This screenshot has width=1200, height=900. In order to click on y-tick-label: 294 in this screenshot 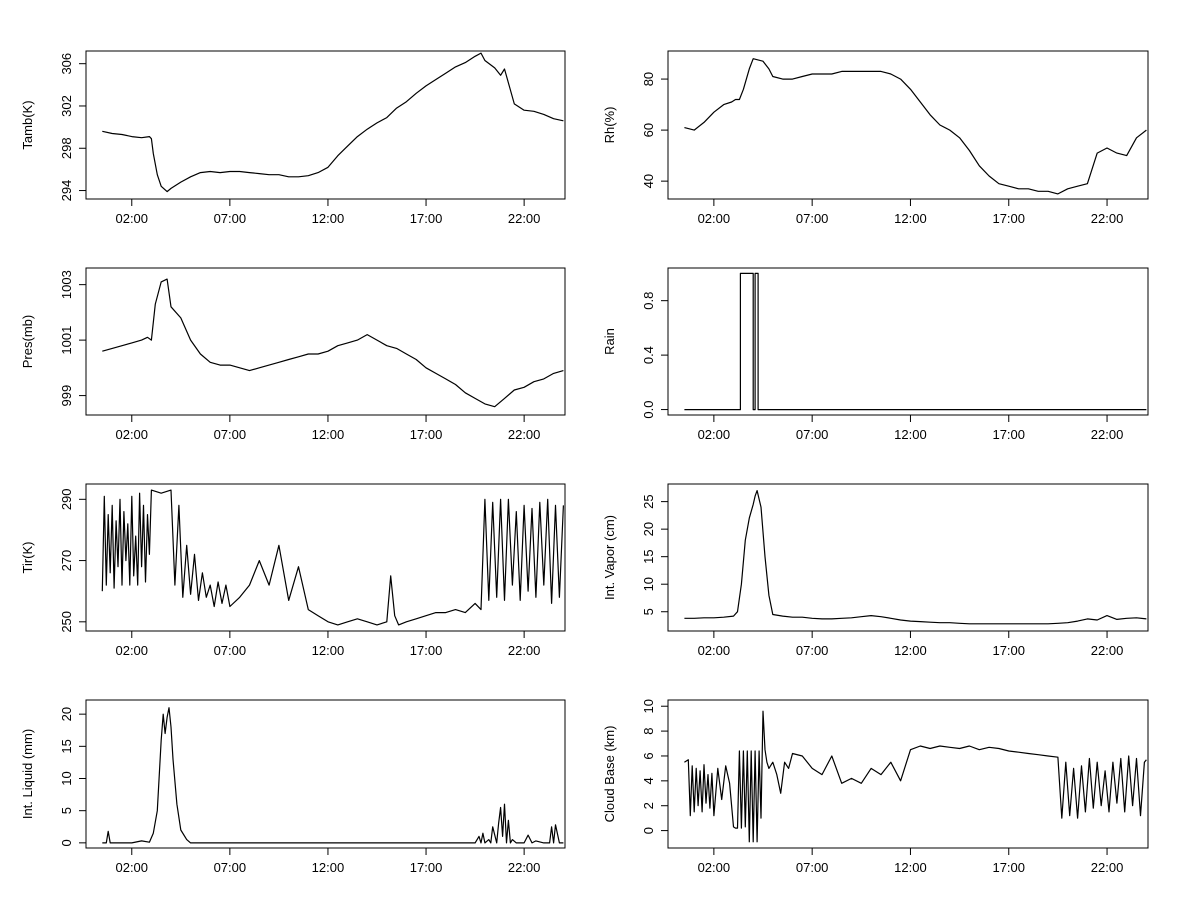, I will do `click(66, 191)`.